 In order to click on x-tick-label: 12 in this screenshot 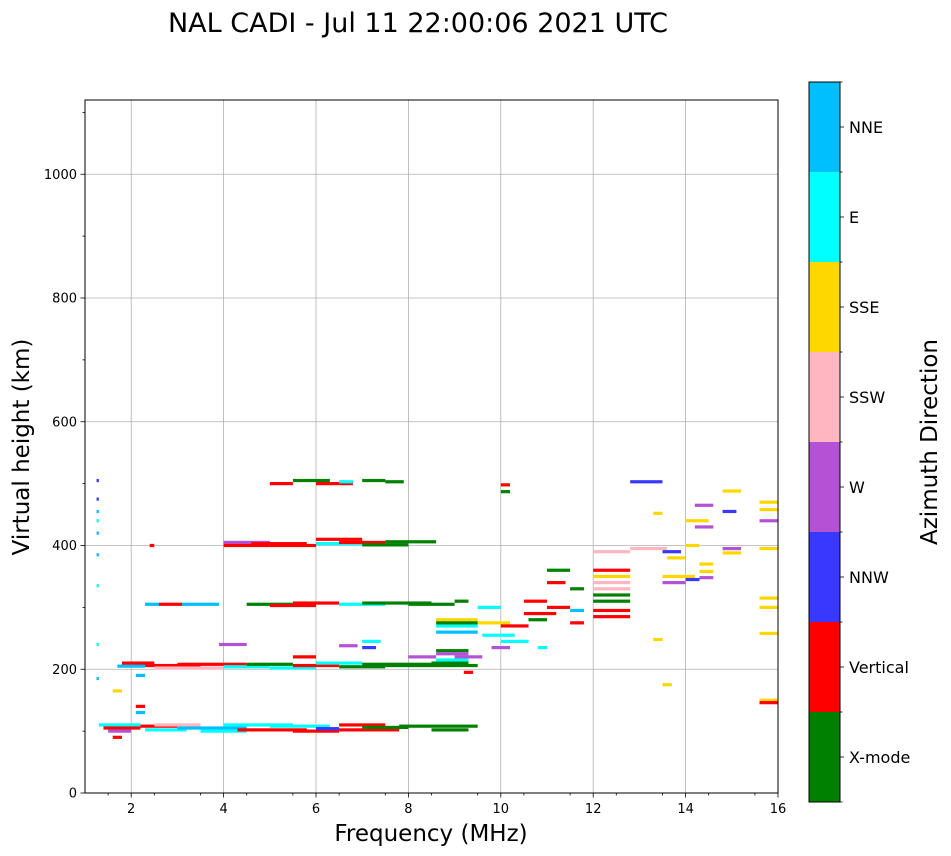, I will do `click(593, 809)`.